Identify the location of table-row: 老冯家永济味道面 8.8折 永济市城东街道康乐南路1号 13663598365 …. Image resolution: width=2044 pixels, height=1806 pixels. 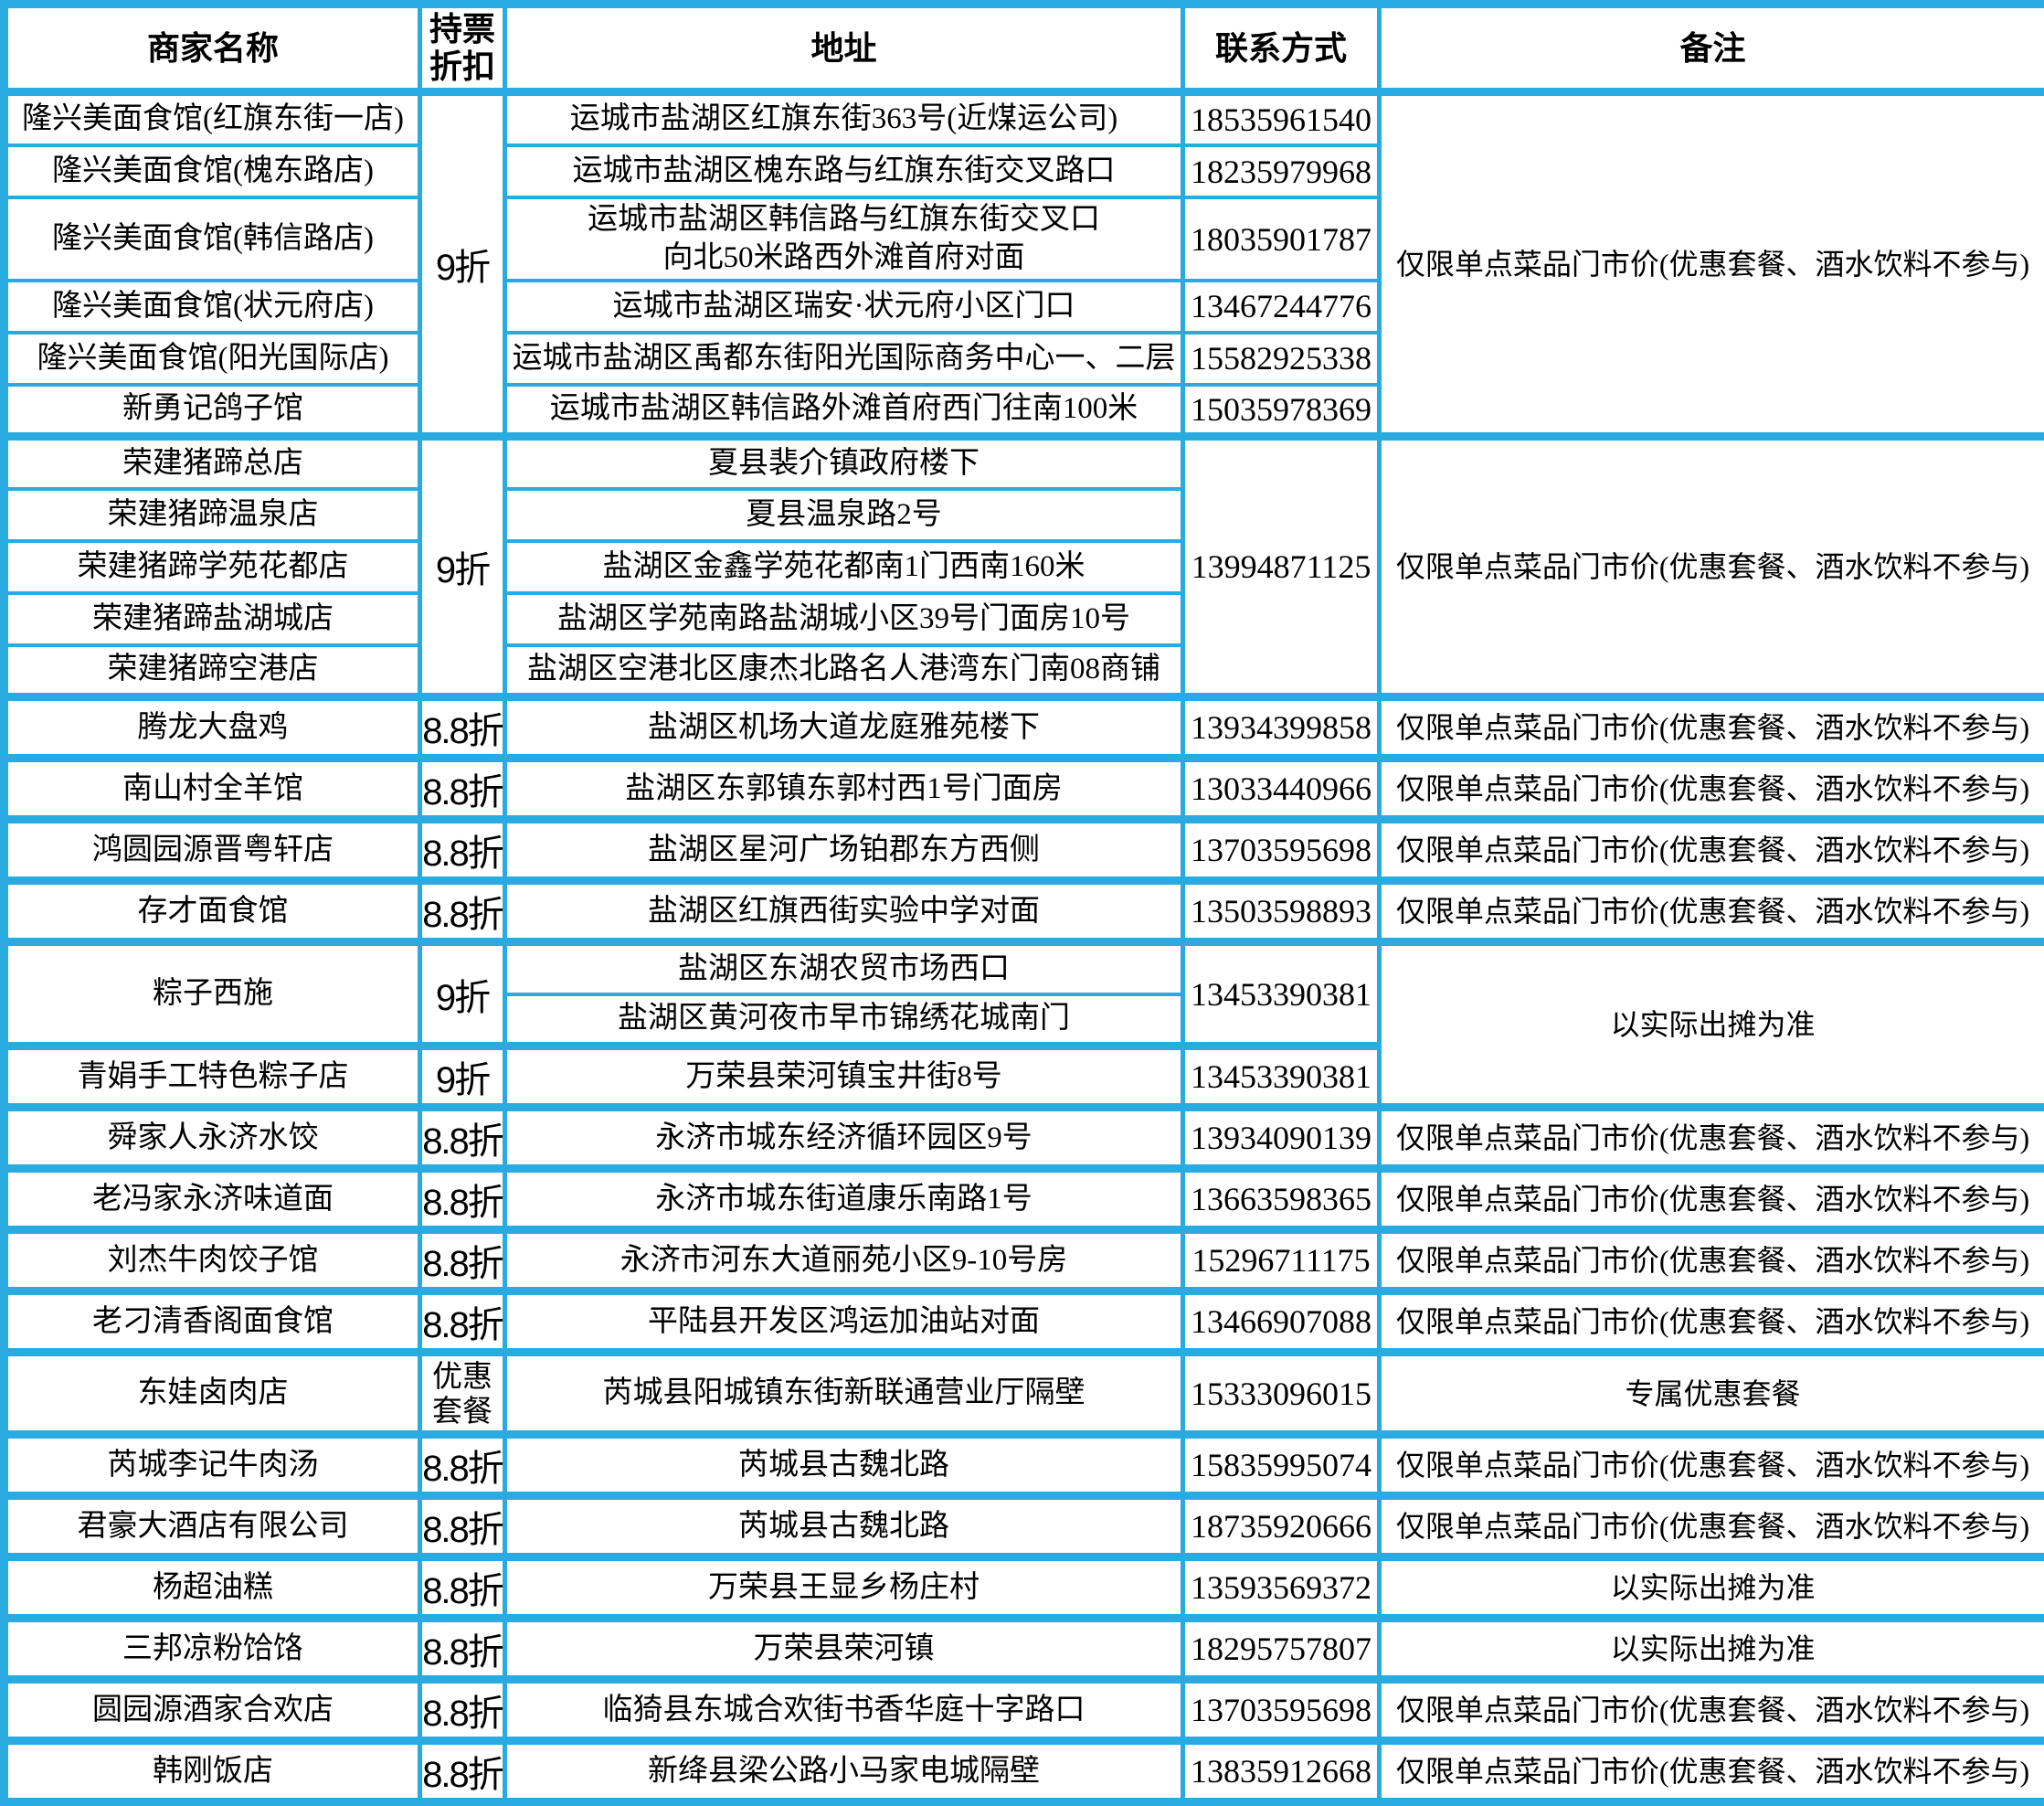
(1024, 1199).